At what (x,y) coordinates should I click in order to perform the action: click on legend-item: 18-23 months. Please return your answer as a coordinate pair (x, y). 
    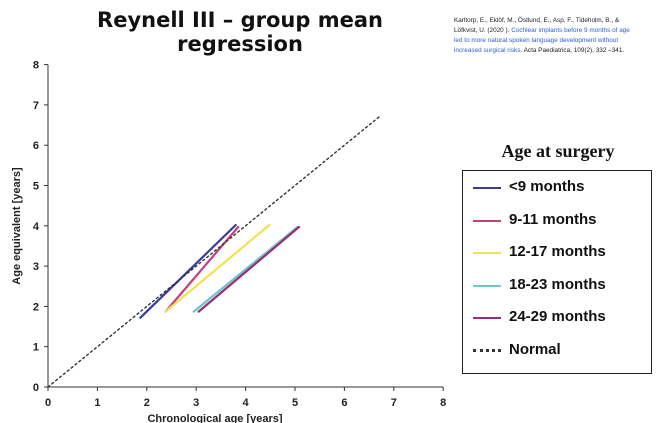
    Looking at the image, I should click on (562, 286).